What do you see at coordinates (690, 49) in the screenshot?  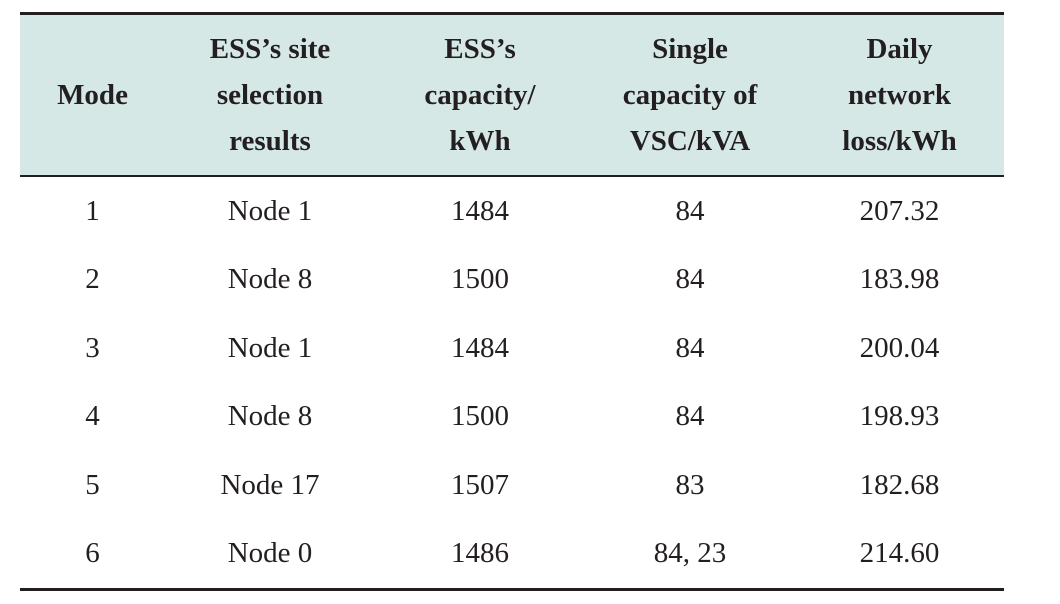 I see `header-vsc-line-1: Single` at bounding box center [690, 49].